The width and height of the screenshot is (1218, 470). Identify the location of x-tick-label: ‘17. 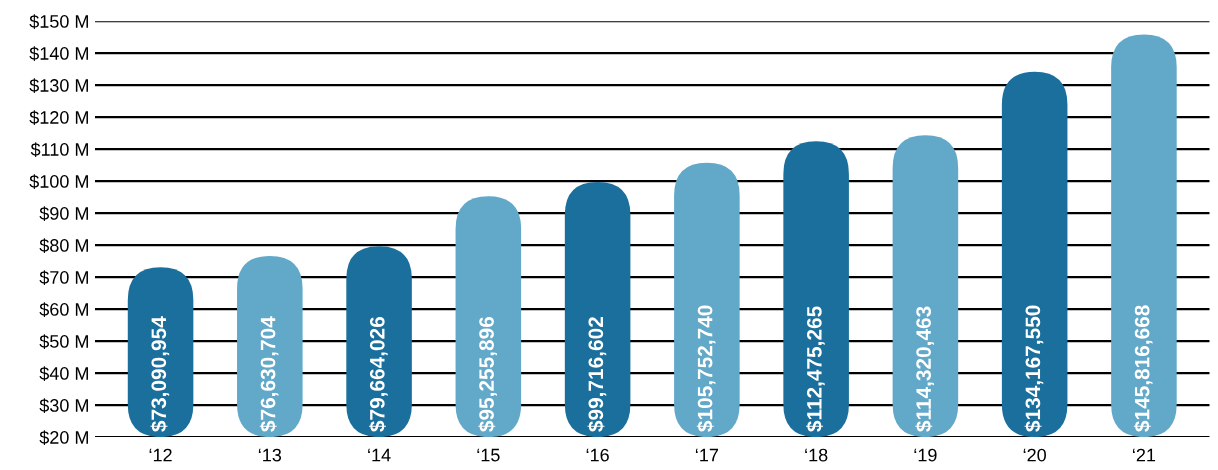
(707, 455).